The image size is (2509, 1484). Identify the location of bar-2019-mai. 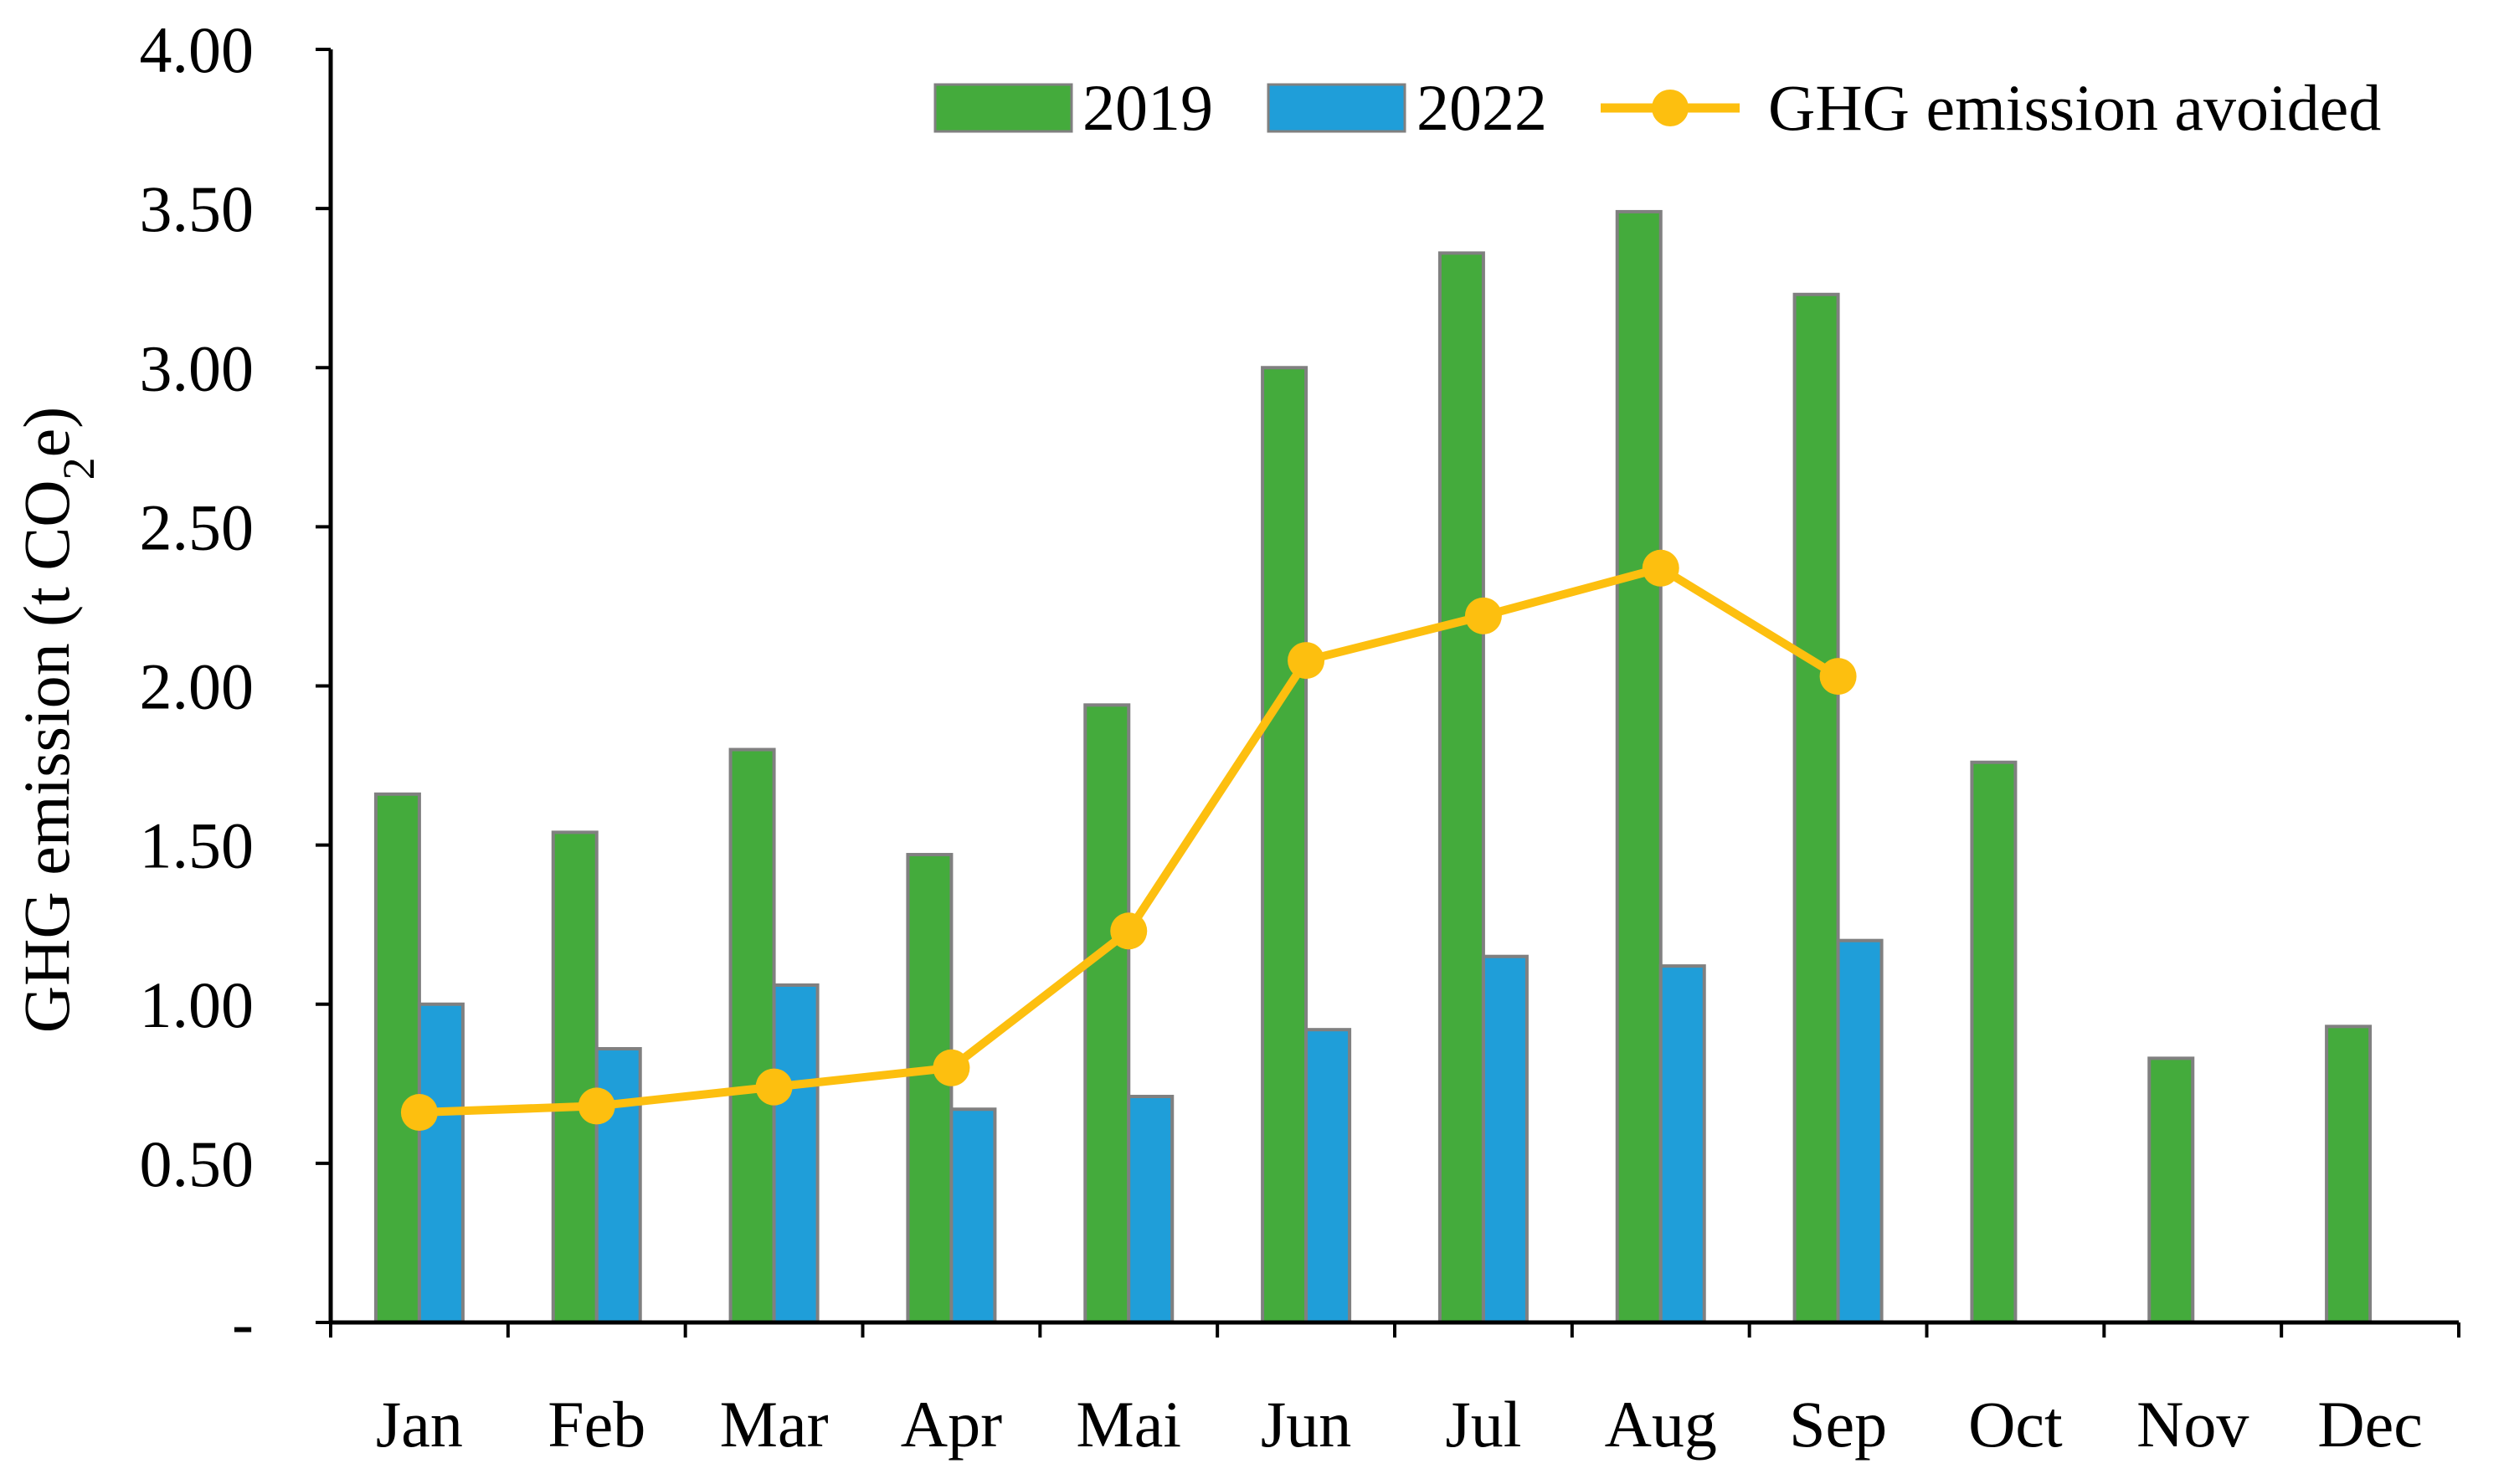
(1107, 1014).